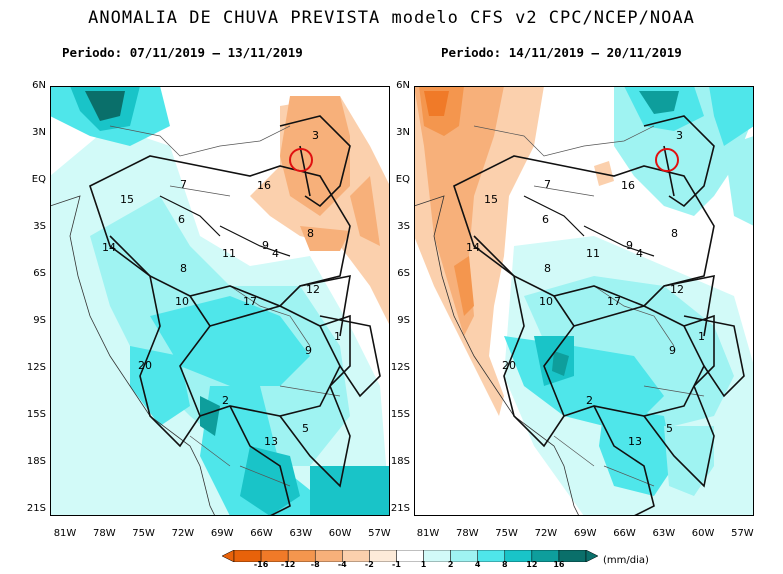  Describe the element at coordinates (288, 564) in the screenshot. I see `colorbar-label: -12` at that location.